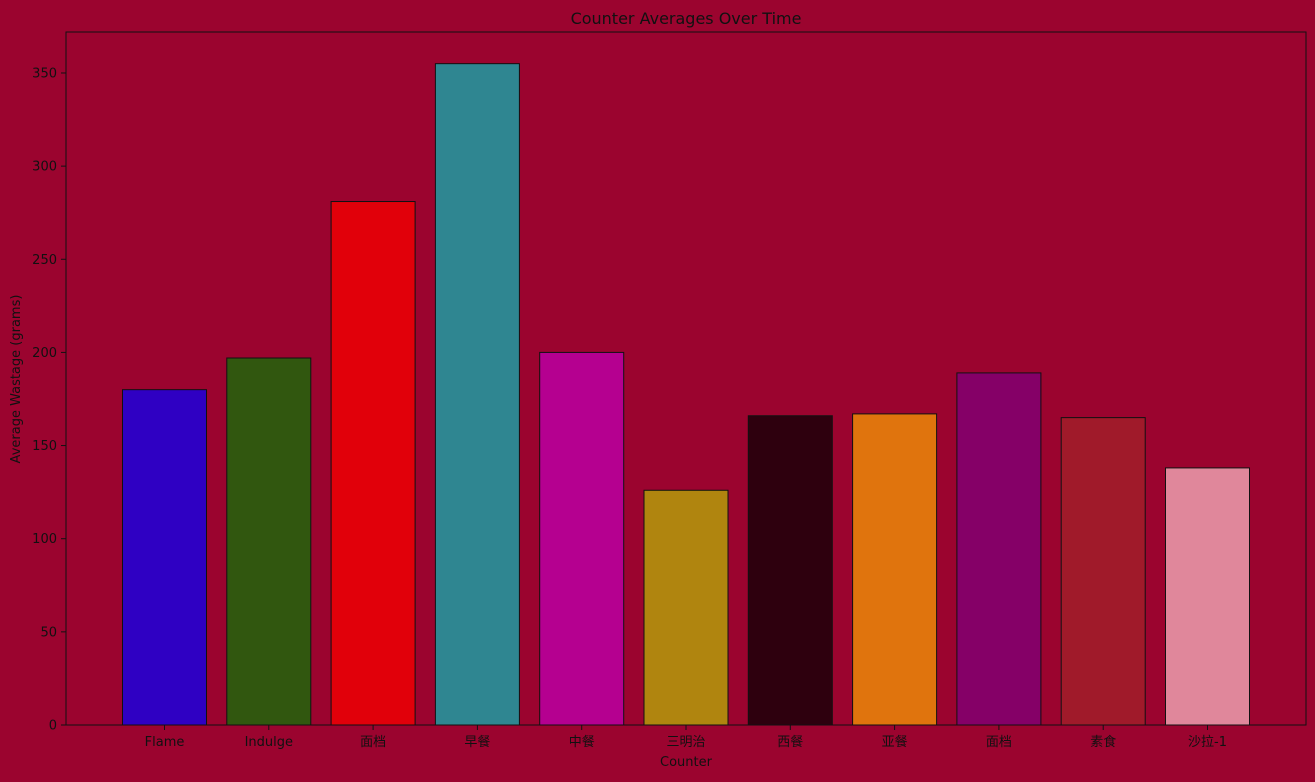 The height and width of the screenshot is (782, 1315). Describe the element at coordinates (48, 632) in the screenshot. I see `y-tick-label: 50` at that location.